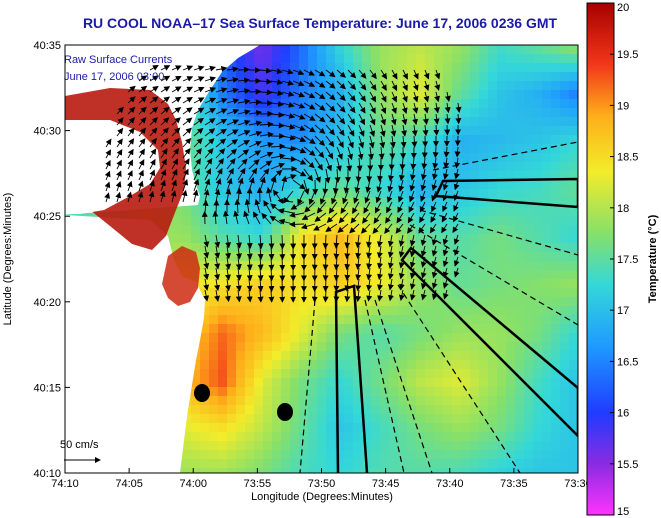  Describe the element at coordinates (514, 484) in the screenshot. I see `x-tick-label: 73:35` at that location.